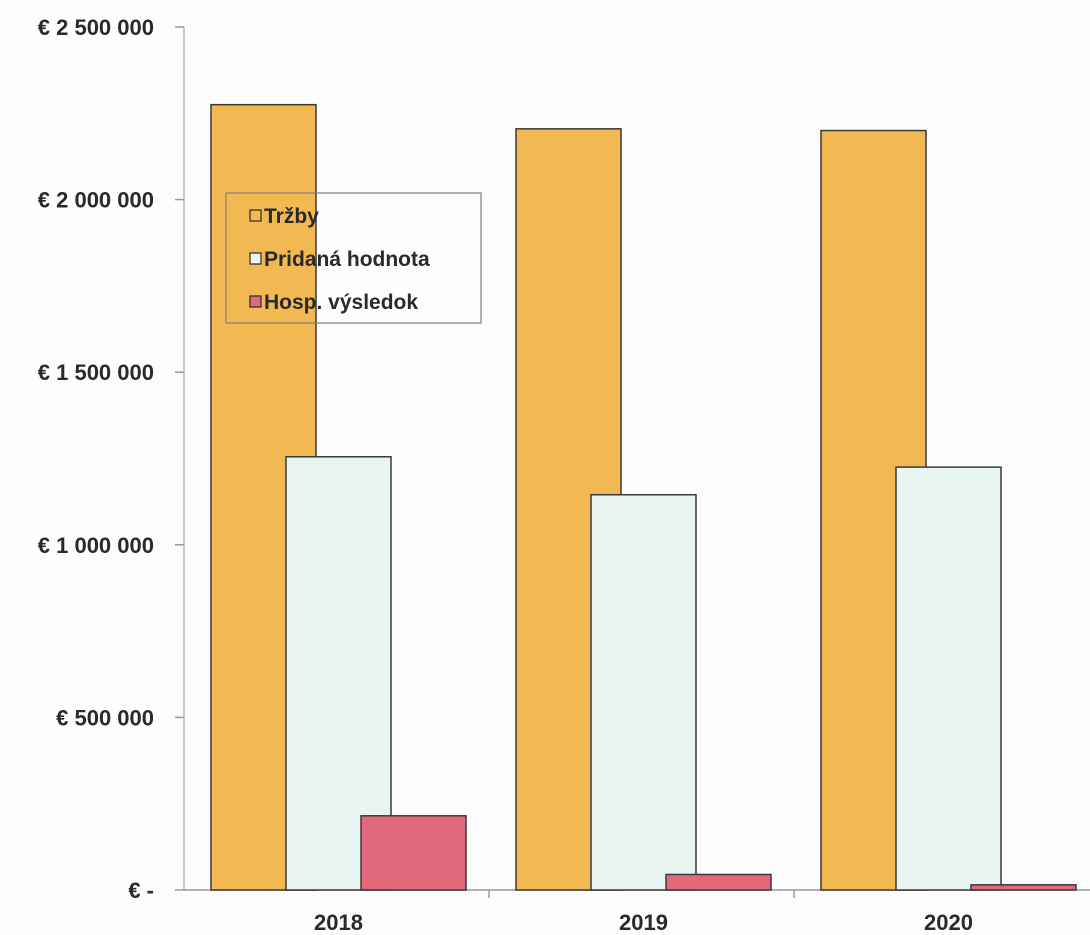  What do you see at coordinates (105, 717) in the screenshot?
I see `y-tick-label: € 500 000` at bounding box center [105, 717].